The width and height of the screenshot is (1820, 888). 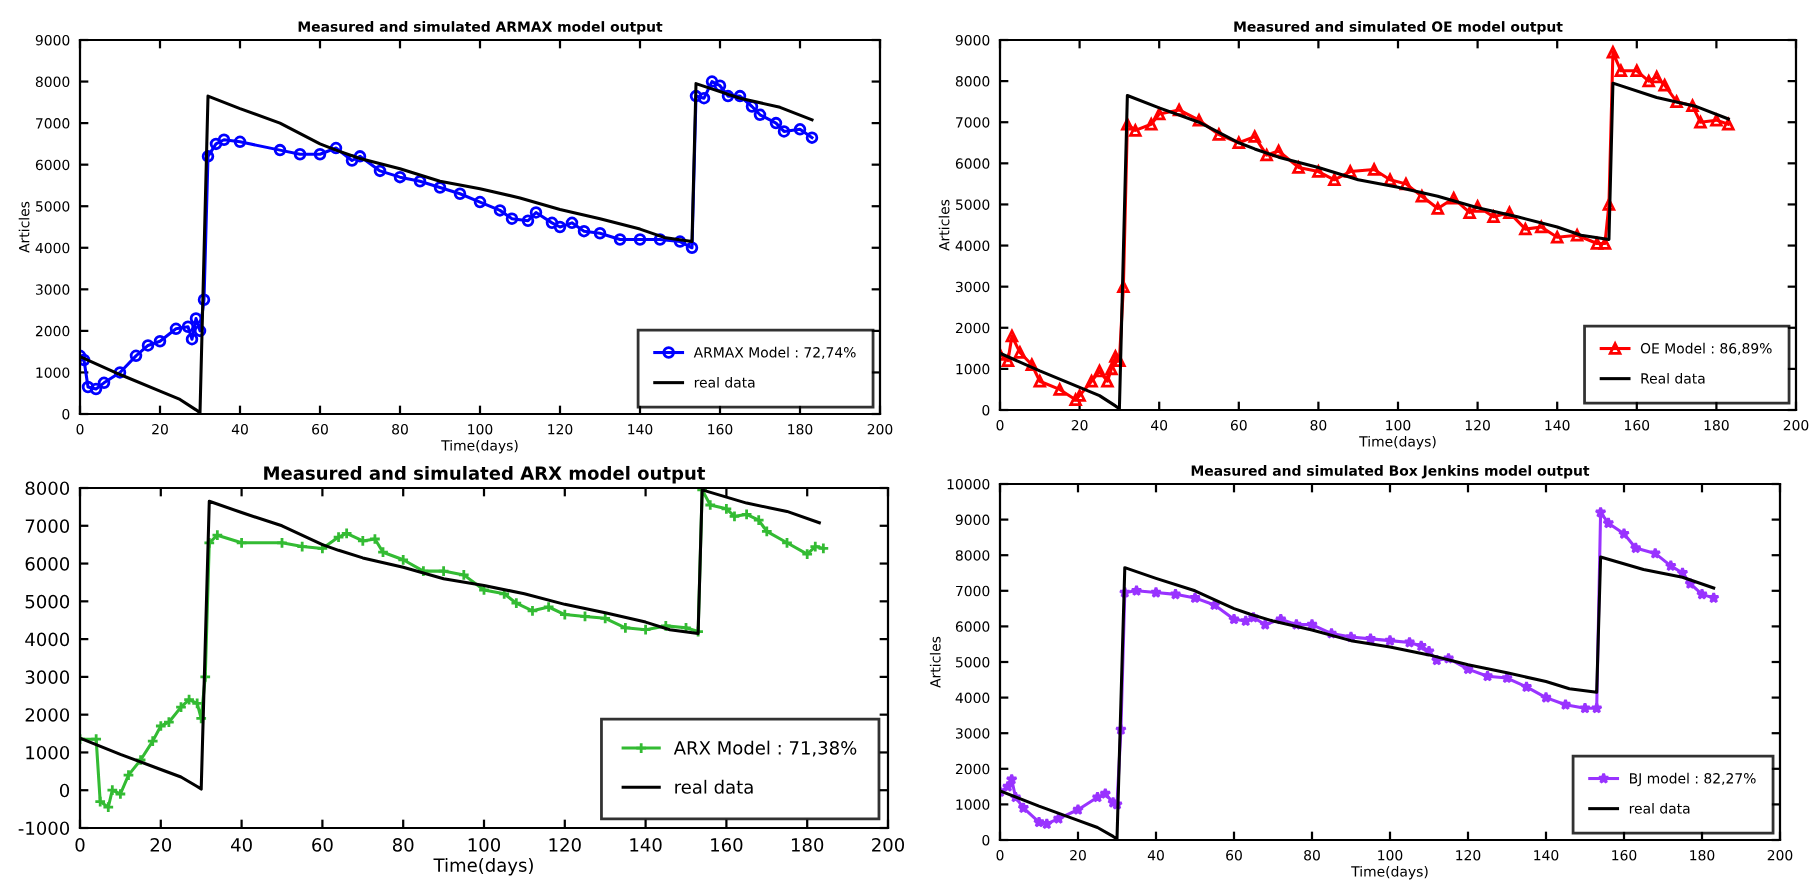 I want to click on x-tick-label: 120, so click(x=565, y=845).